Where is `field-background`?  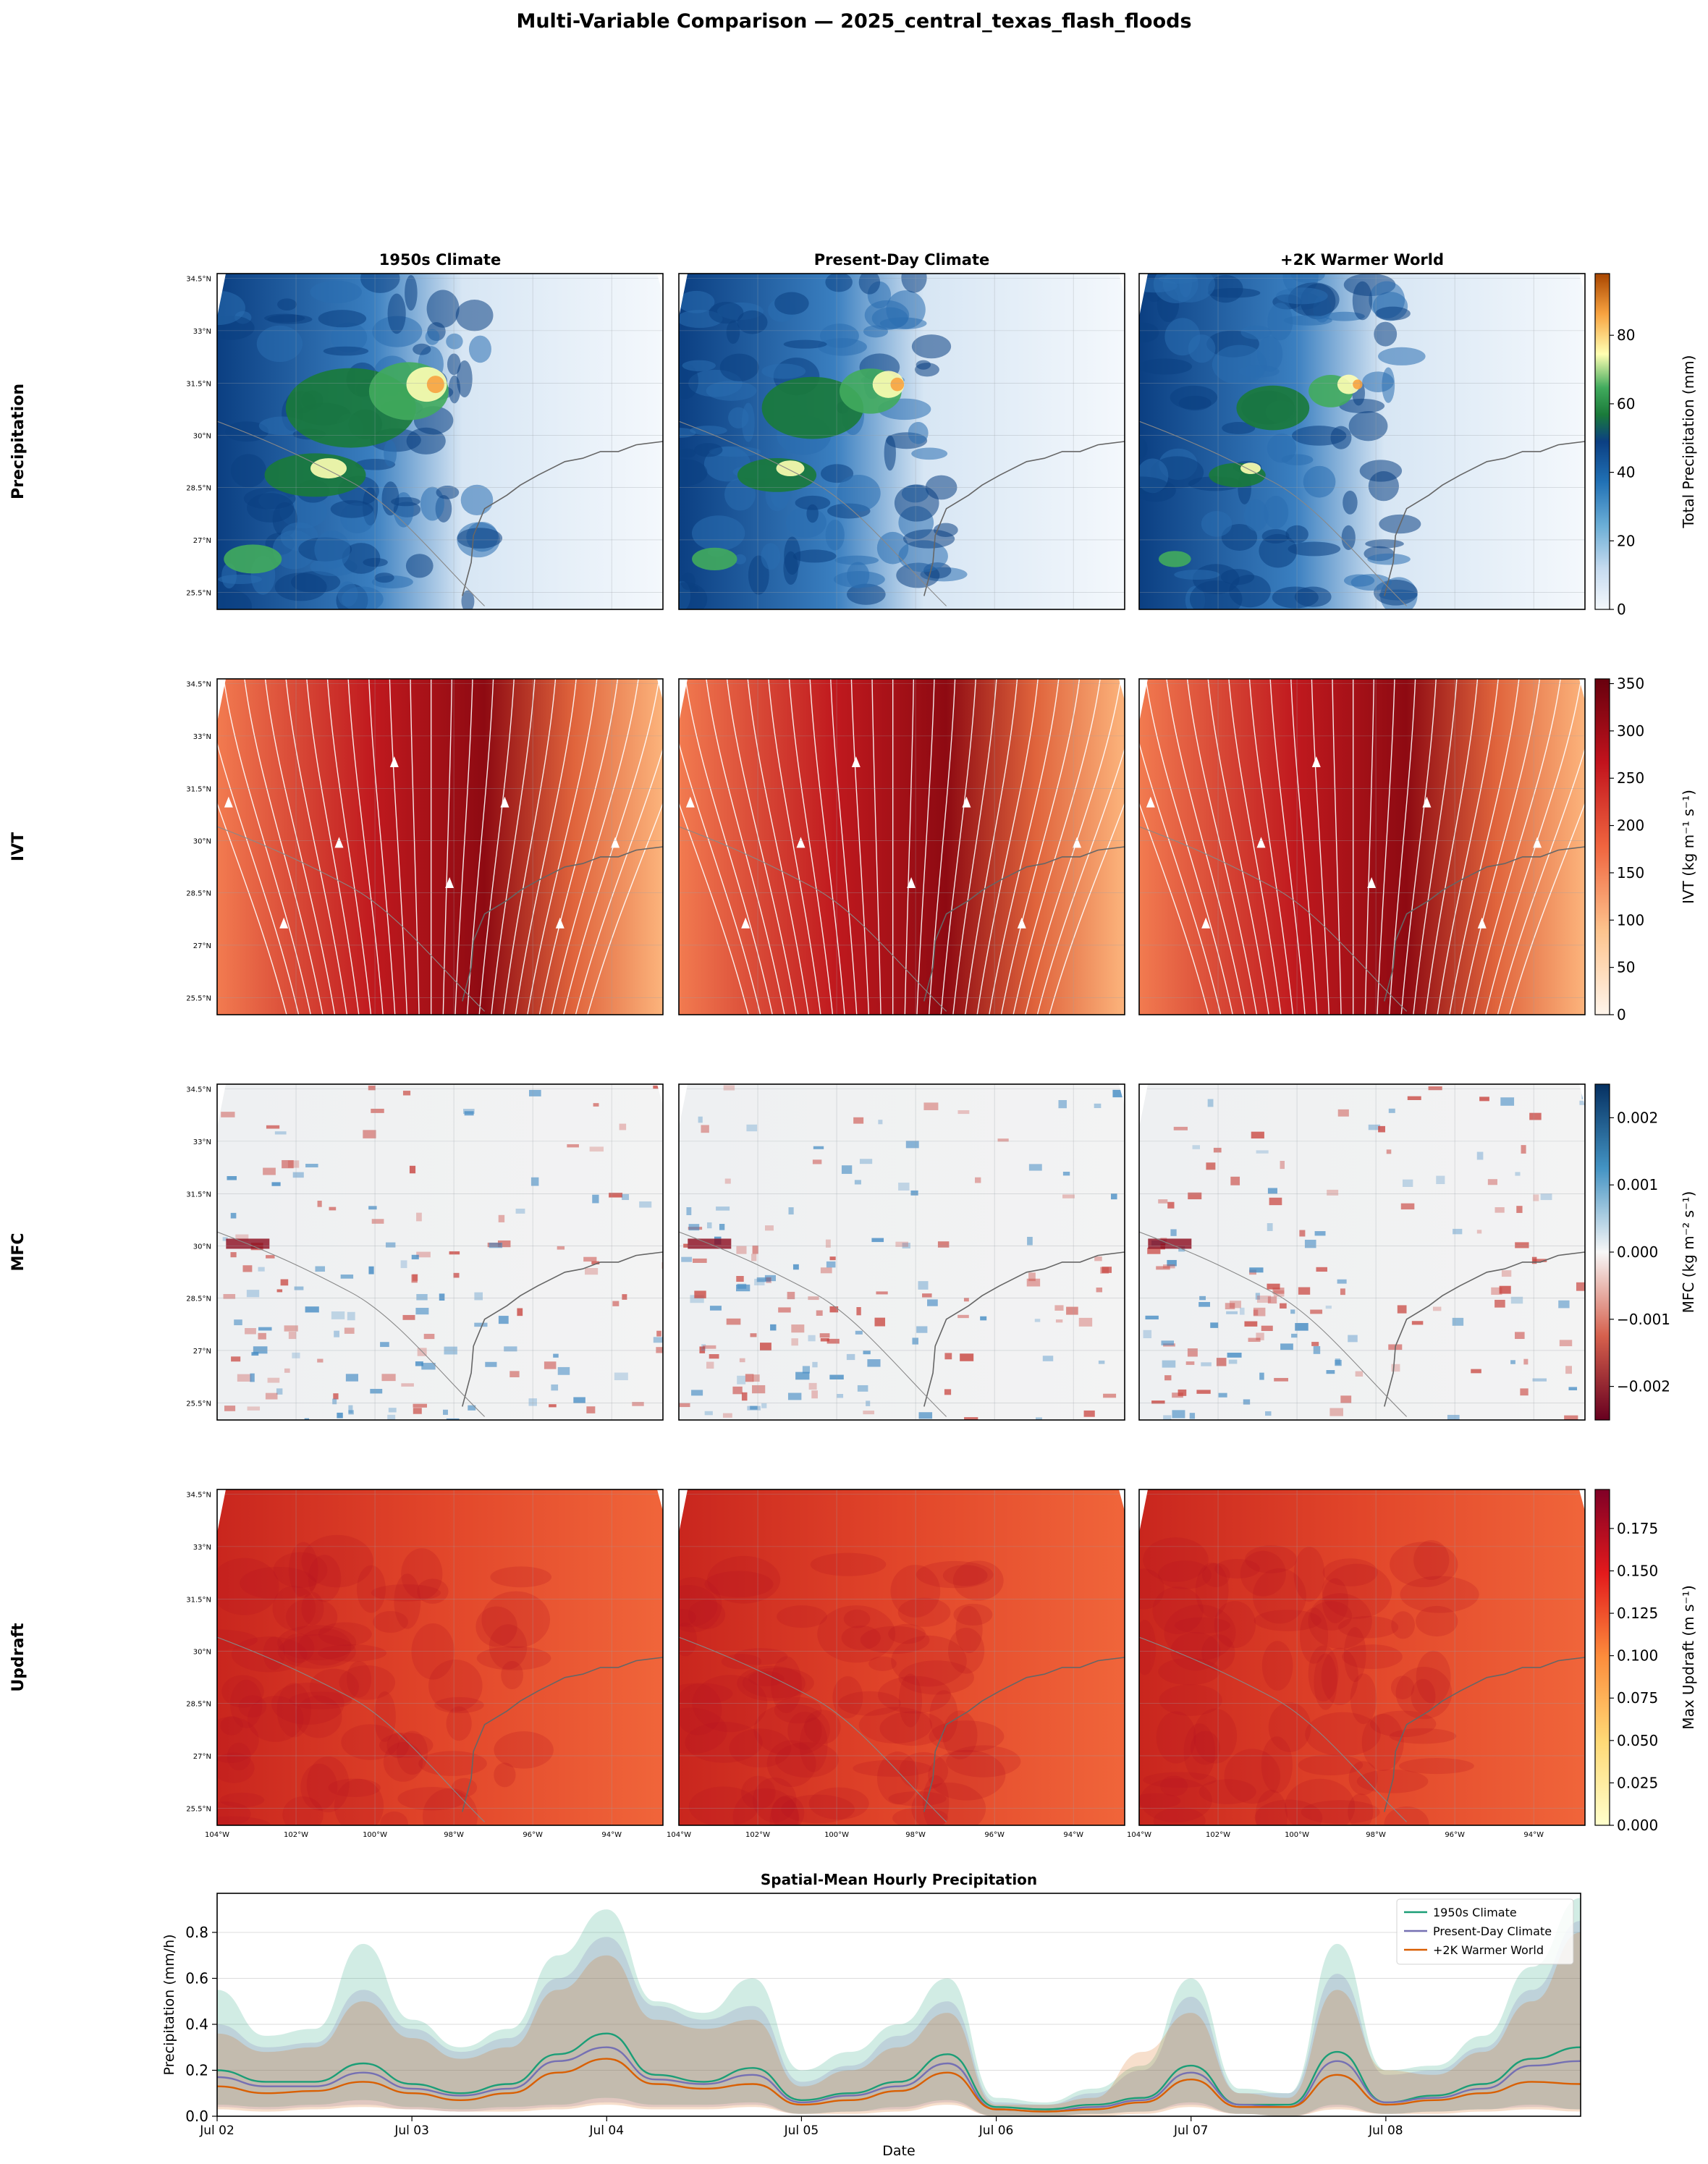 field-background is located at coordinates (1362, 1657).